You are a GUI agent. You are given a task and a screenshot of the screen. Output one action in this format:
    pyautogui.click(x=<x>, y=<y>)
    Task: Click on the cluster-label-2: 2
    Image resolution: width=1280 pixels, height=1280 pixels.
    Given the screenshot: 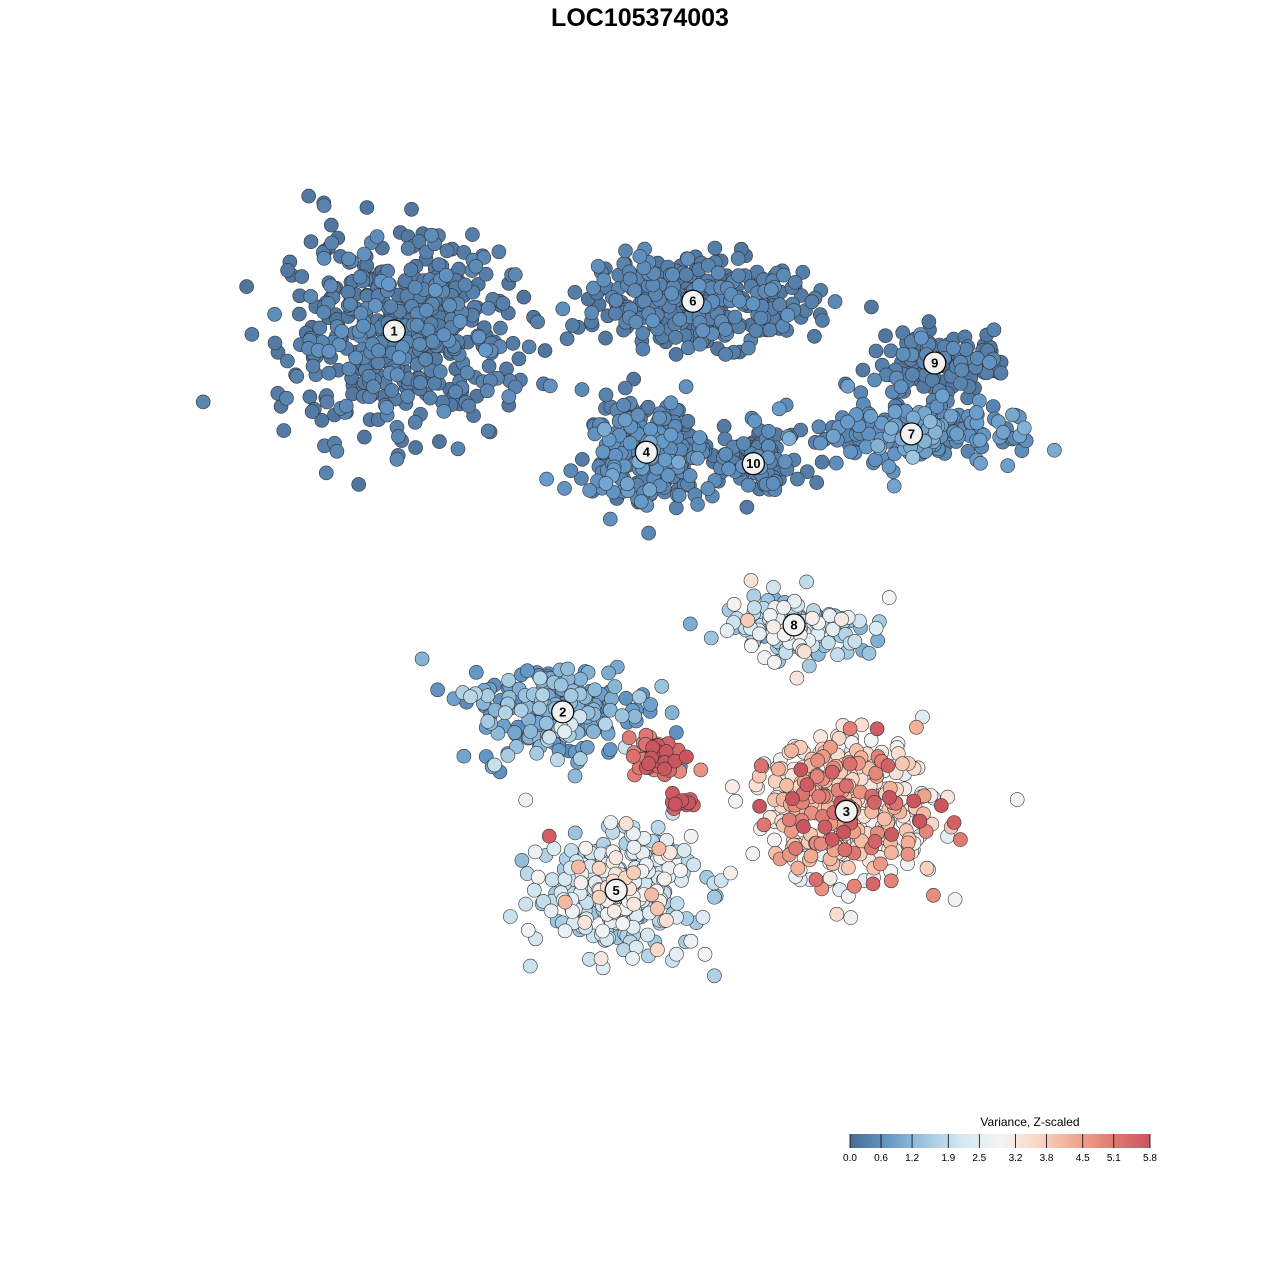 What is the action you would take?
    pyautogui.click(x=563, y=712)
    